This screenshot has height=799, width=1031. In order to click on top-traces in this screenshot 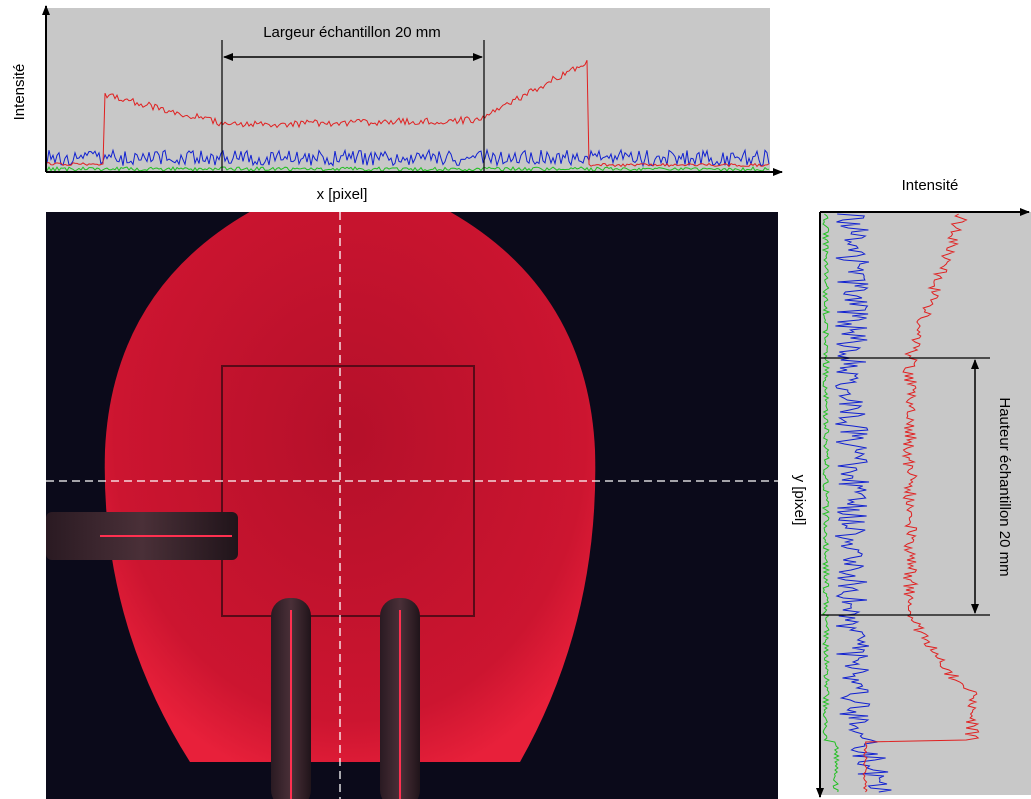, I will do `click(408, 115)`.